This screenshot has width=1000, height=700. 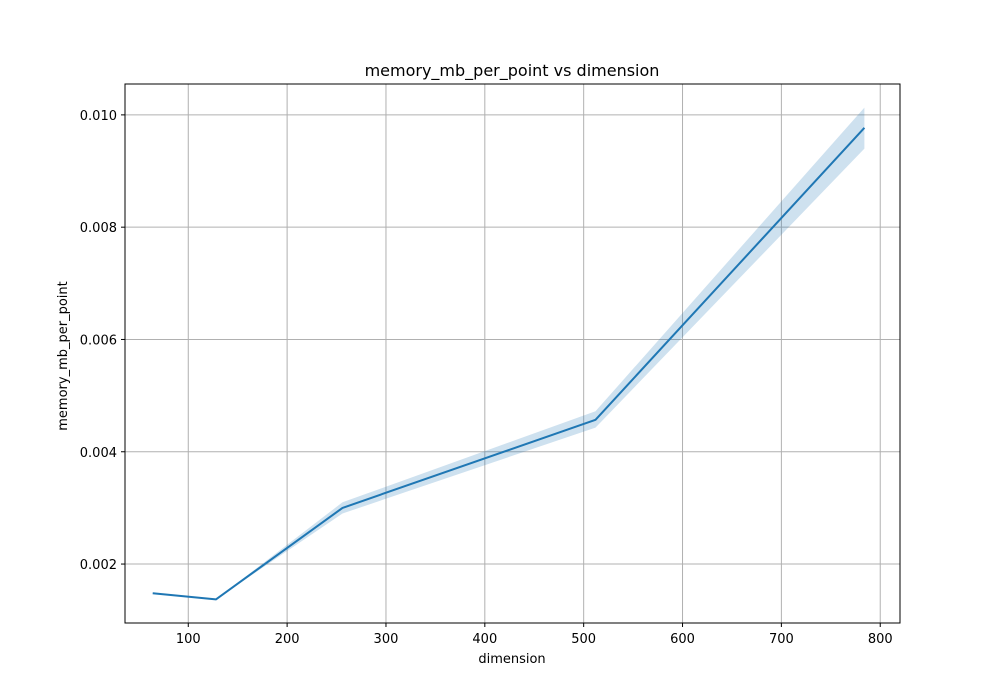 I want to click on y-axis-title: memory_mb_per_point, so click(x=63, y=355).